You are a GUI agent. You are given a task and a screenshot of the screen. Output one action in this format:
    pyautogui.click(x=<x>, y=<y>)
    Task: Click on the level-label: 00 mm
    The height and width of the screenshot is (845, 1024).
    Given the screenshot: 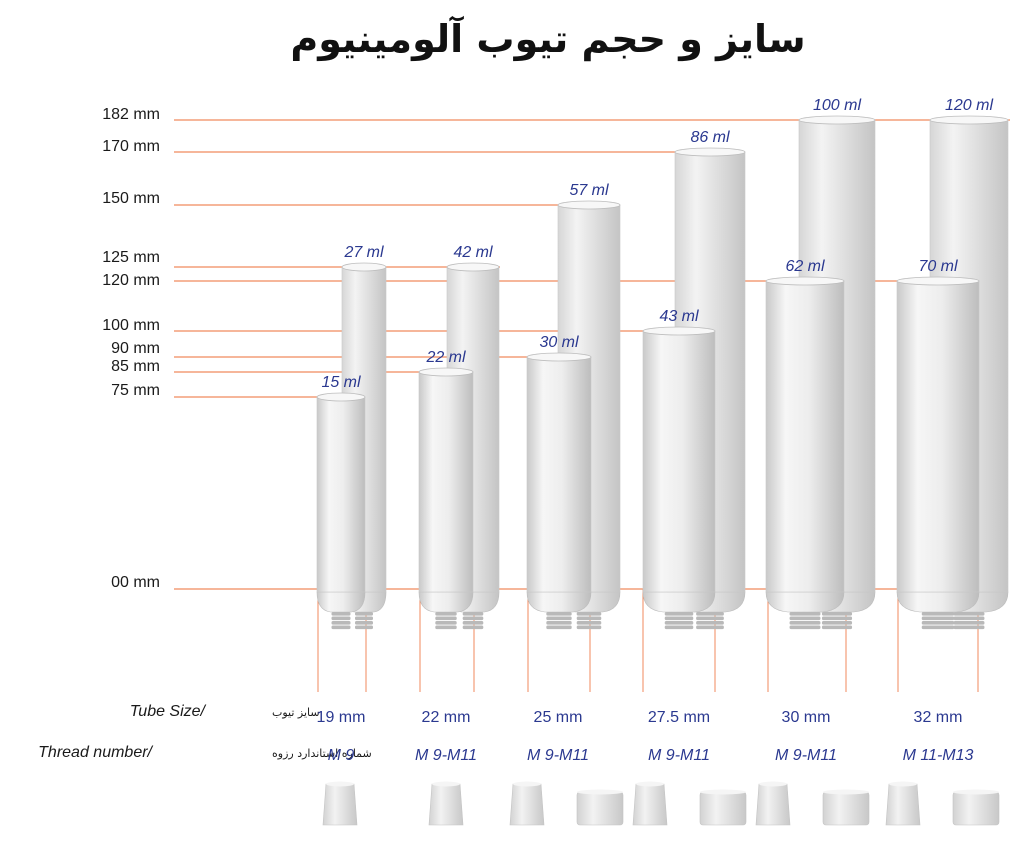 What is the action you would take?
    pyautogui.click(x=135, y=582)
    